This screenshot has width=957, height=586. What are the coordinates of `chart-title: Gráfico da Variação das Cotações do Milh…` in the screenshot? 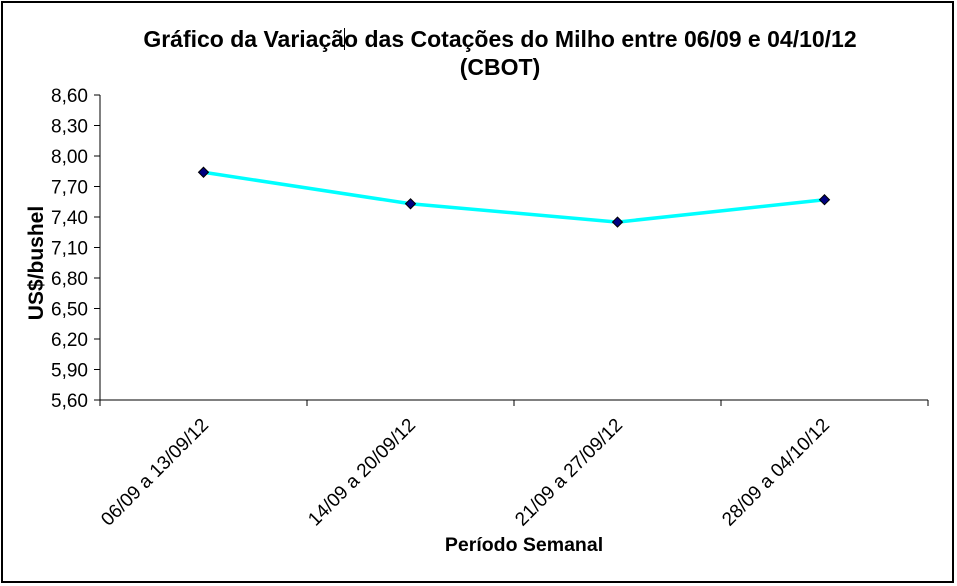 It's located at (499, 39).